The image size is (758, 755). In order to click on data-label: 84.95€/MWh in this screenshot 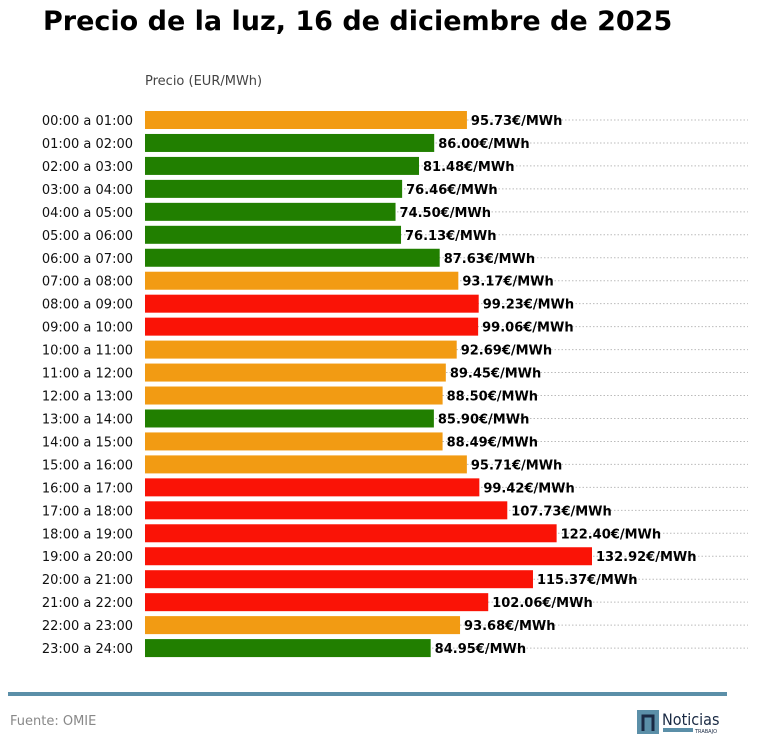, I will do `click(480, 649)`.